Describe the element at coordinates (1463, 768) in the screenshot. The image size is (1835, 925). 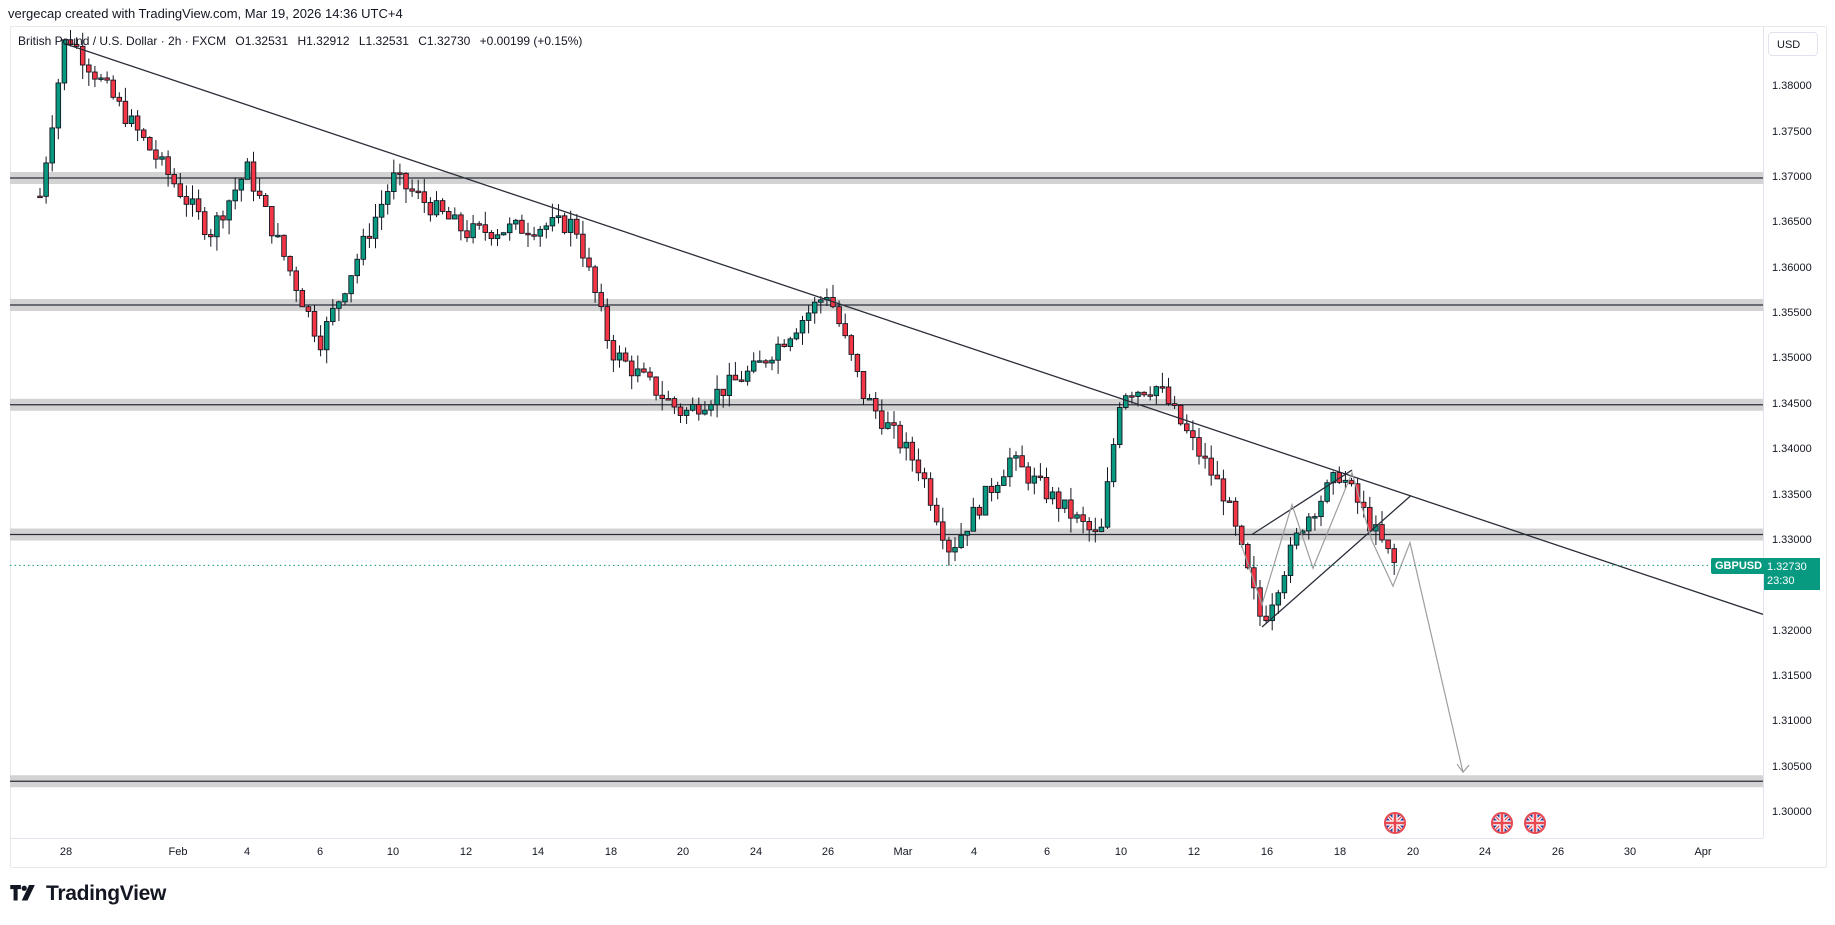
I see `projection-arrow-head-icon` at that location.